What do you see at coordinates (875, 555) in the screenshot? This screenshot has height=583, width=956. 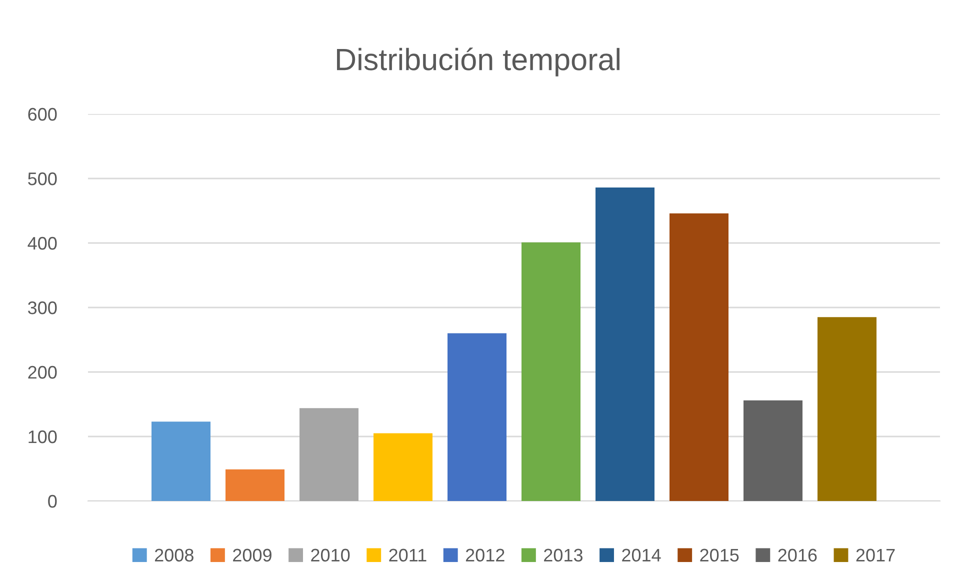 I see `legend-label: 2017` at bounding box center [875, 555].